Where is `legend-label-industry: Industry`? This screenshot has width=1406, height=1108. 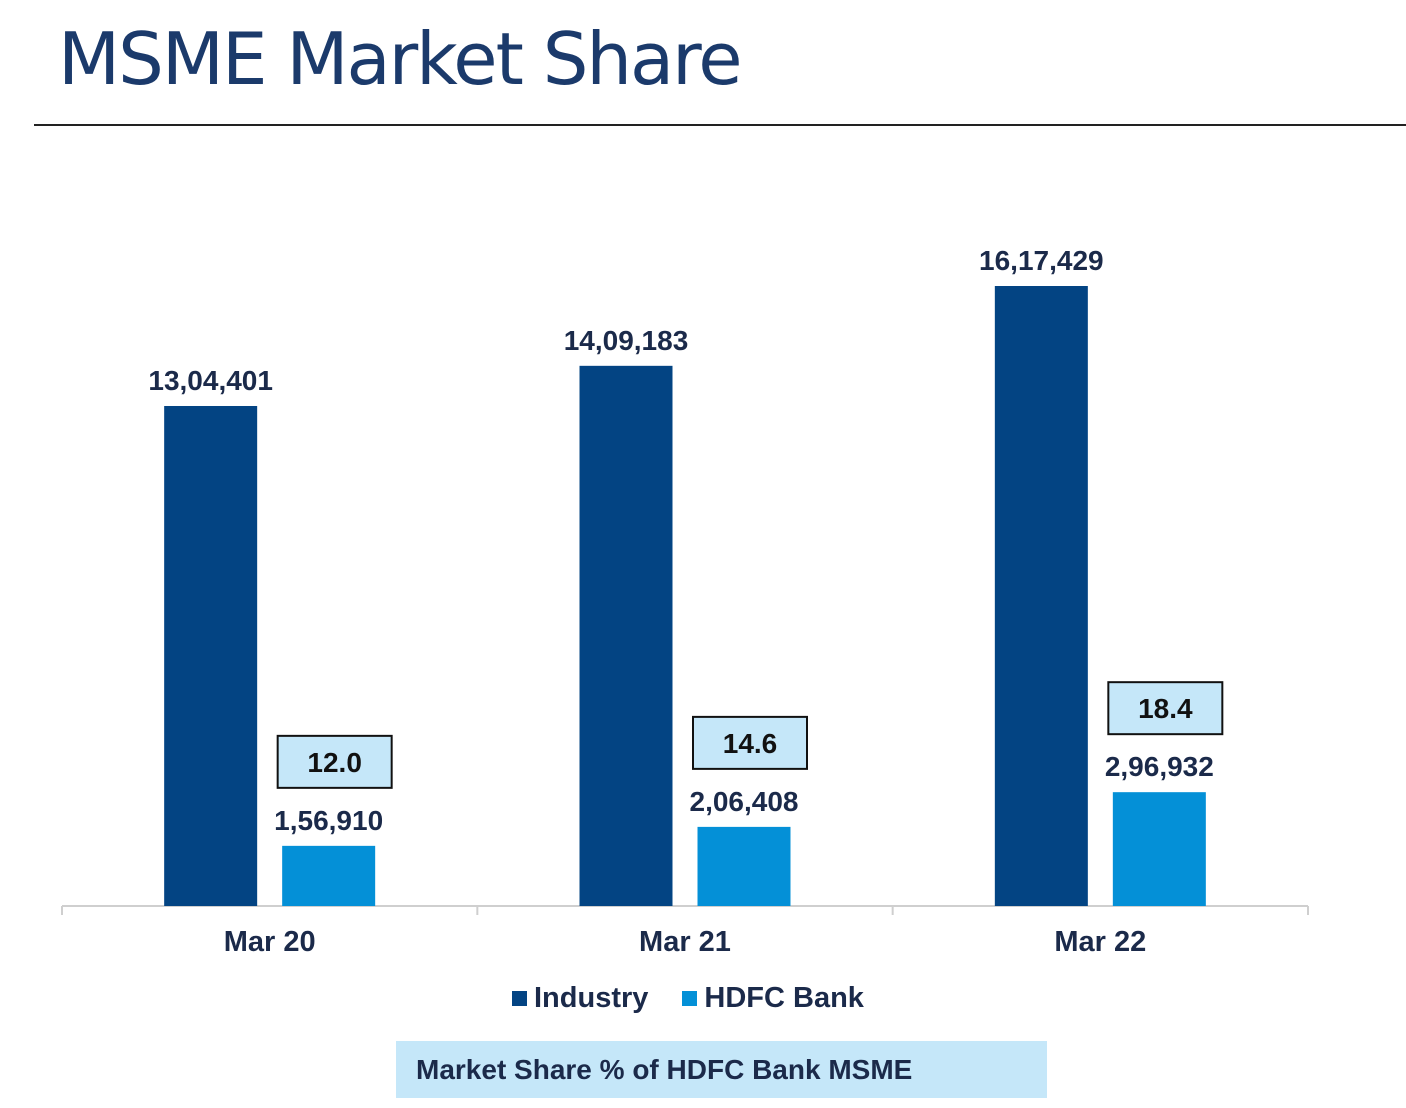
legend-label-industry: Industry is located at coordinates (591, 998).